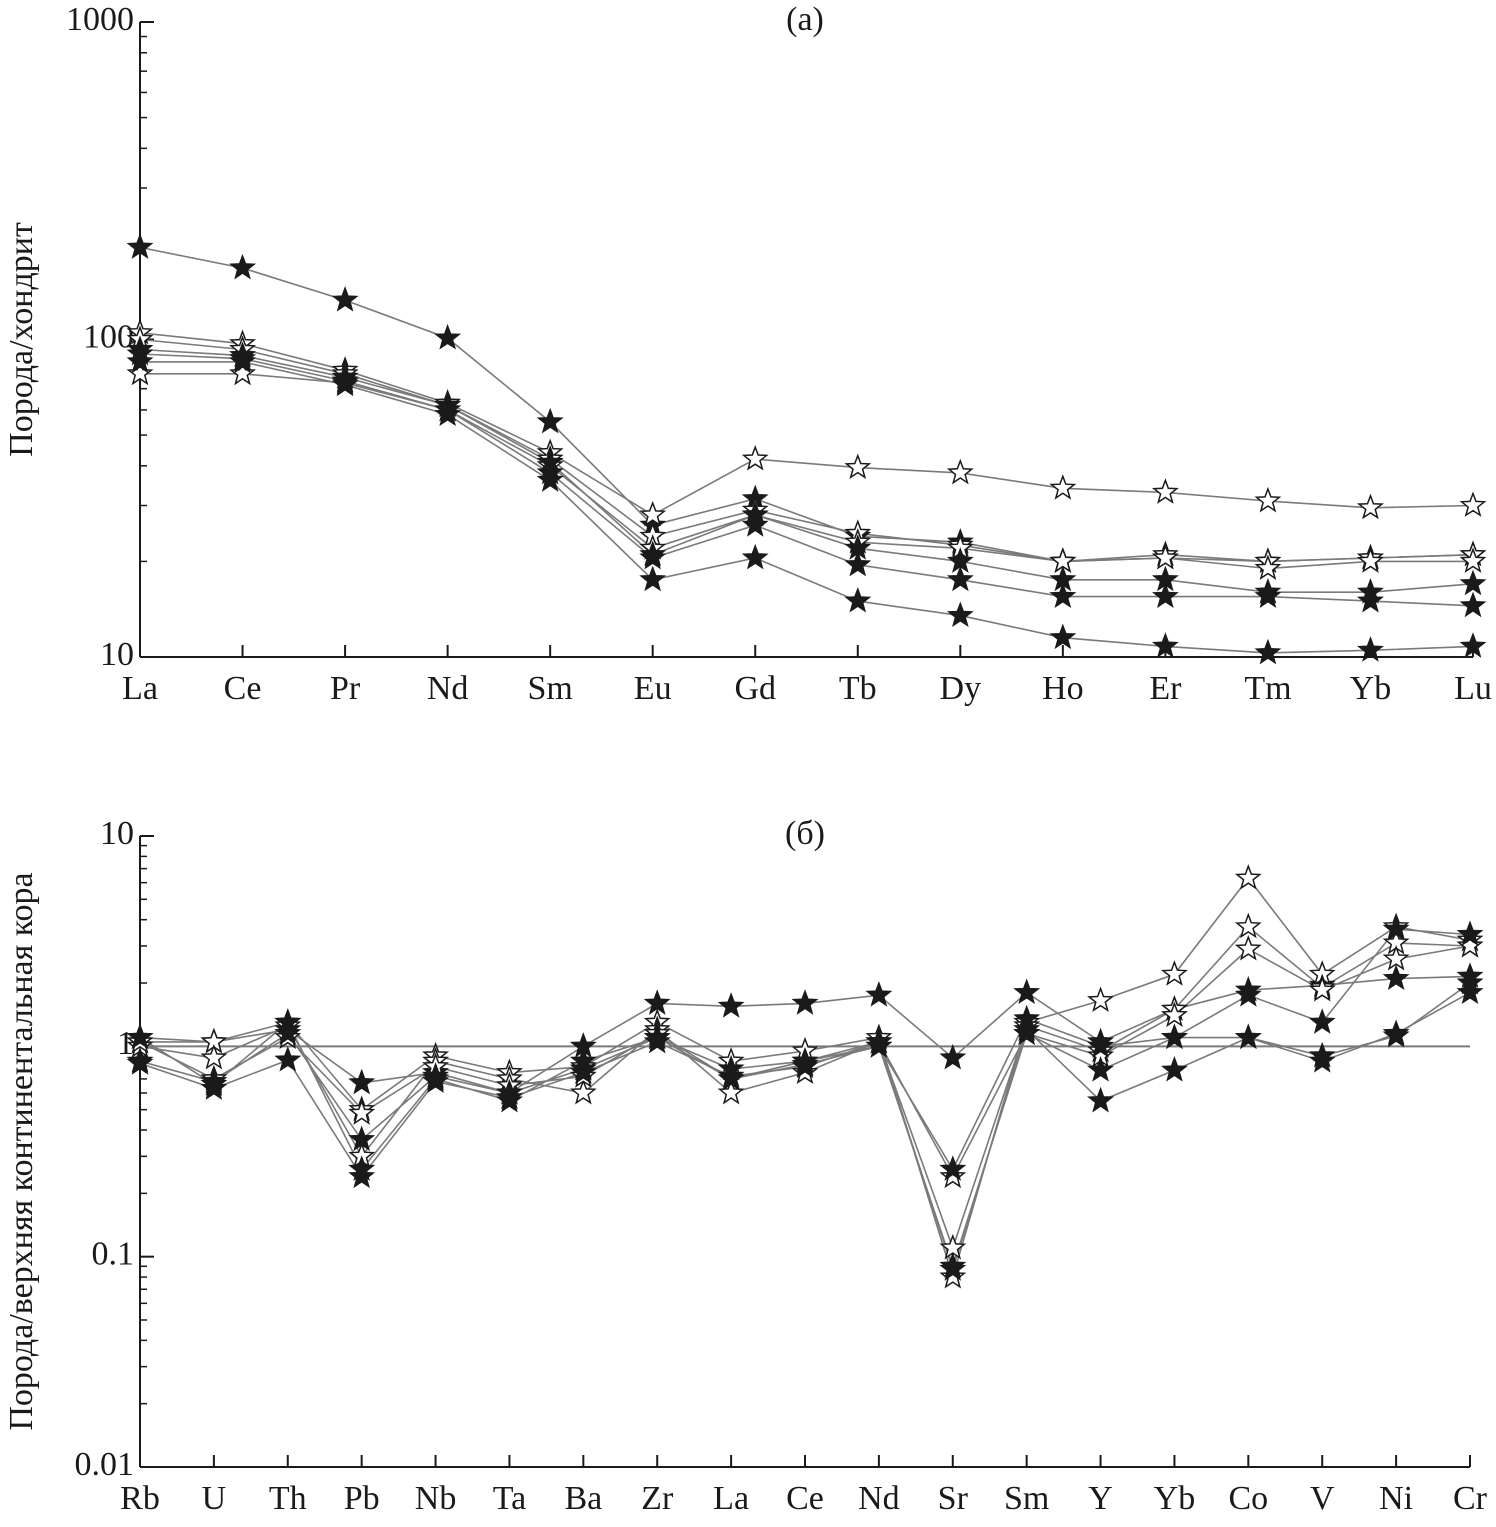 Image resolution: width=1496 pixels, height=1527 pixels. What do you see at coordinates (1470, 1498) in the screenshot?
I see `x-tick-label: Cr` at bounding box center [1470, 1498].